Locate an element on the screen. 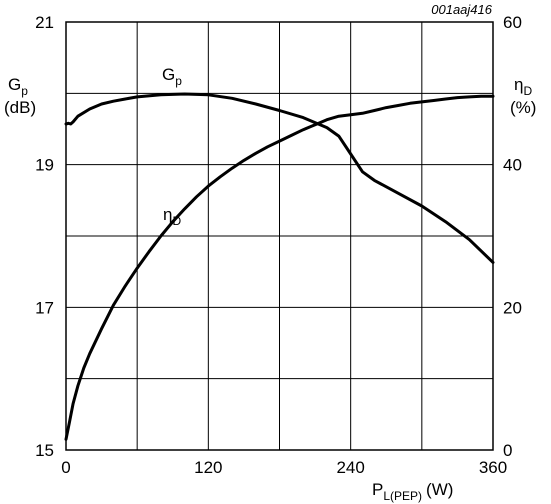  x-tick-label: 120 is located at coordinates (208, 467).